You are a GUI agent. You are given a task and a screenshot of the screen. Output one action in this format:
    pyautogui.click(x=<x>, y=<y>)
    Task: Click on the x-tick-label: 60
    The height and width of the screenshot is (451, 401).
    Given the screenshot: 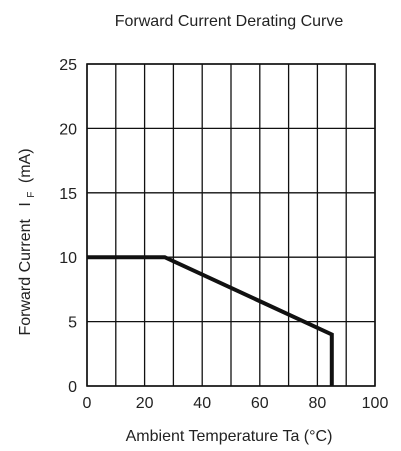 What is the action you would take?
    pyautogui.click(x=260, y=403)
    